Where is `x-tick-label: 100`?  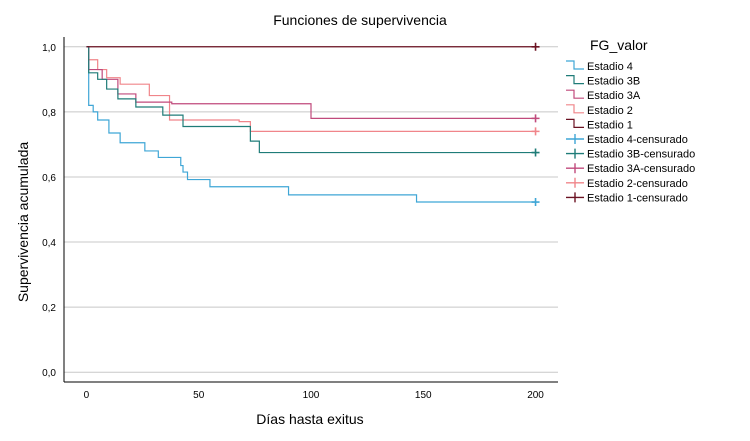 x-tick-label: 100 is located at coordinates (311, 395).